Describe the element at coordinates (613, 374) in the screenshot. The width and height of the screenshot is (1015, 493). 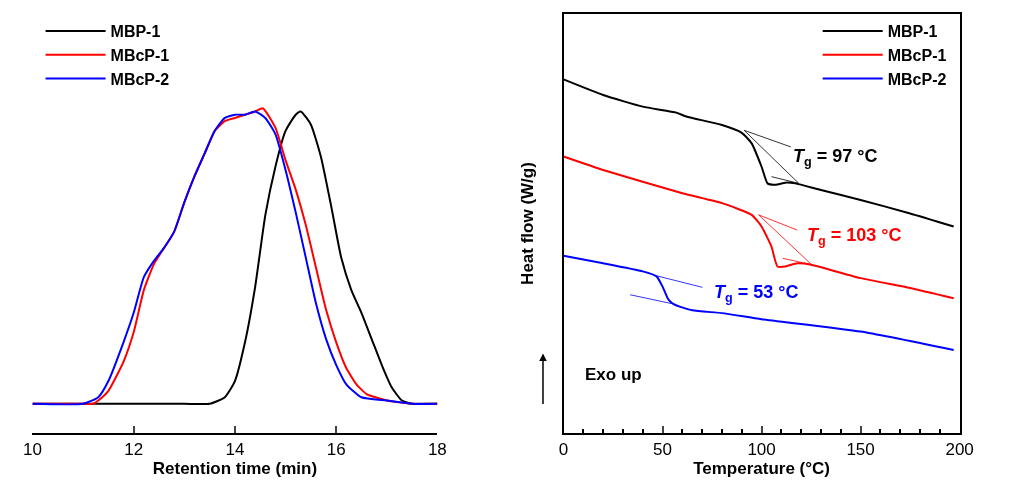
I see `annotation: Exo up` at that location.